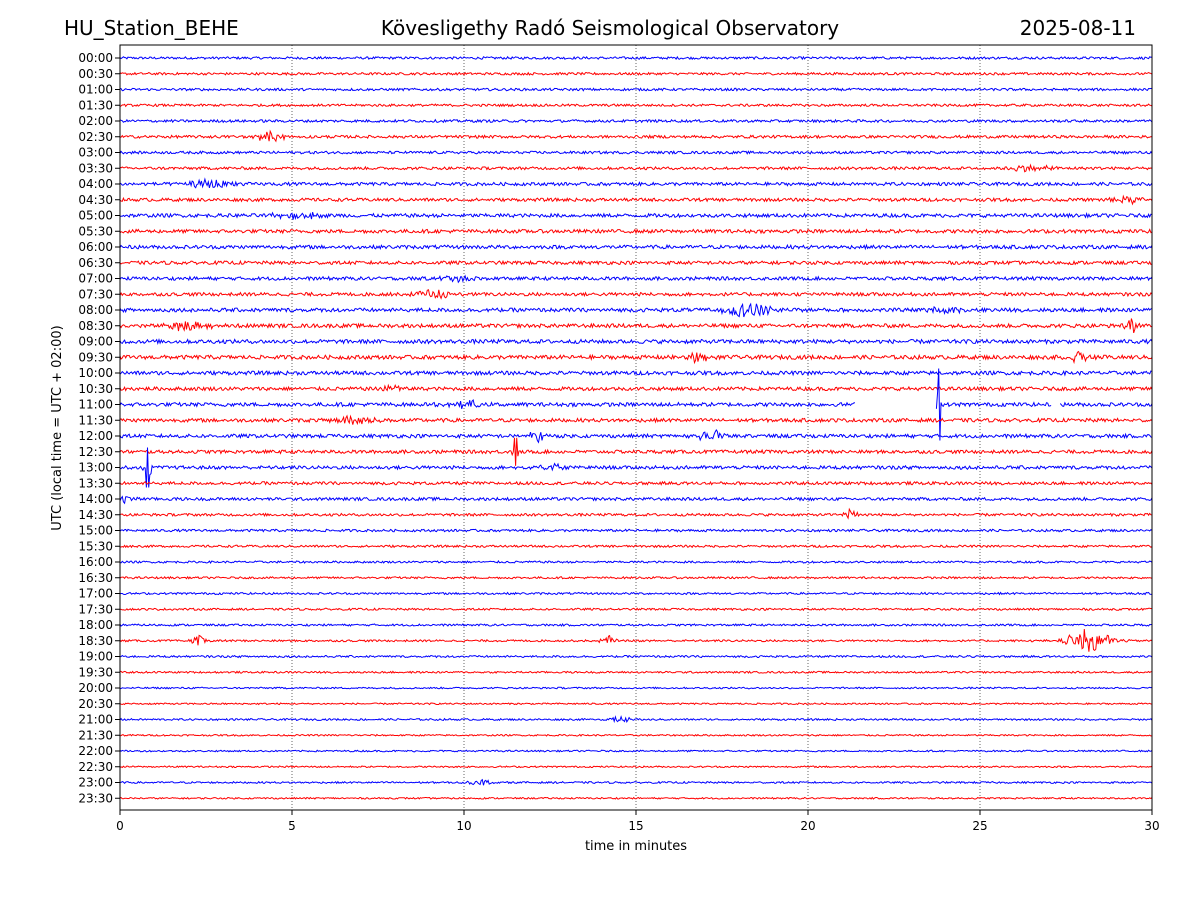  I want to click on y-tick-label: 20:00, so click(95, 688).